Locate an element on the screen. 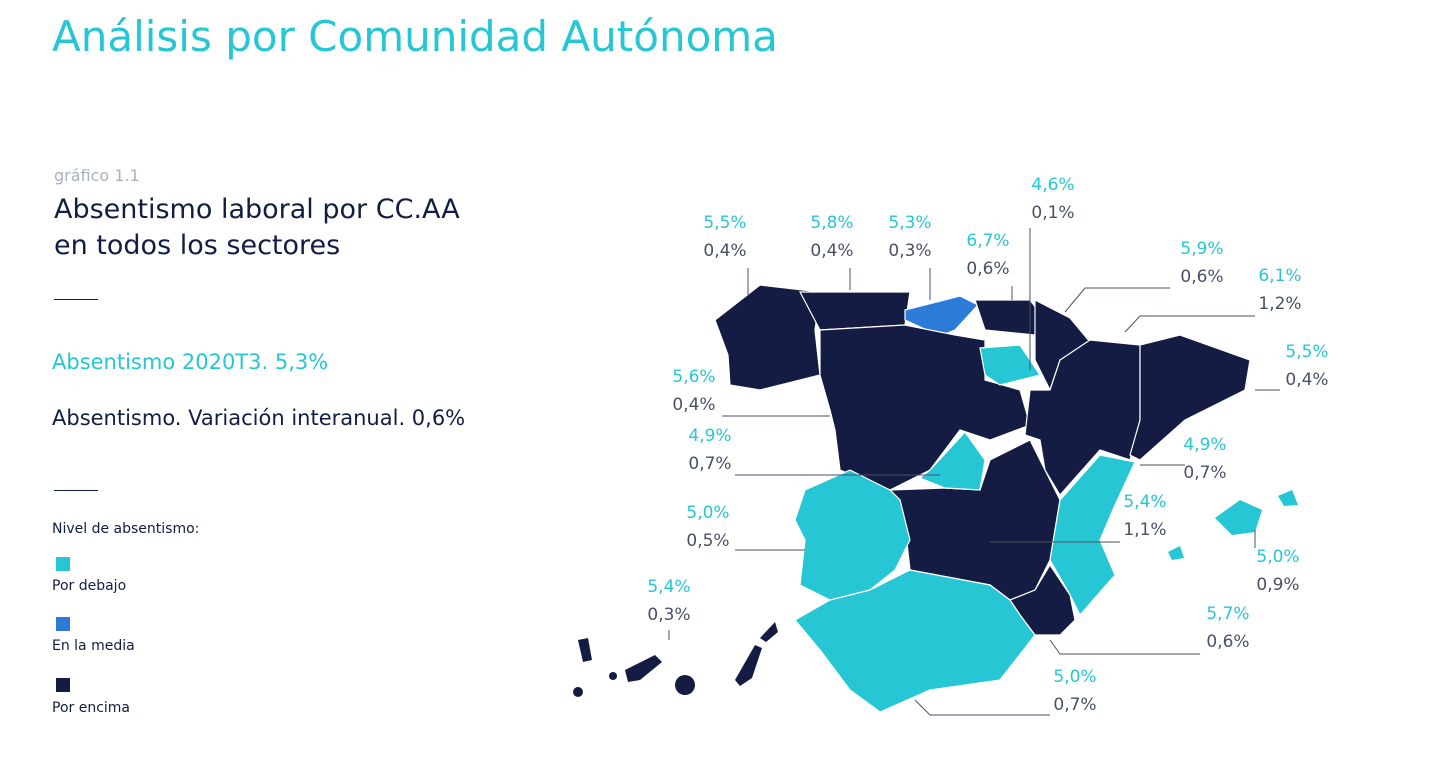 The image size is (1456, 776). rate-label: 5,6% is located at coordinates (693, 377).